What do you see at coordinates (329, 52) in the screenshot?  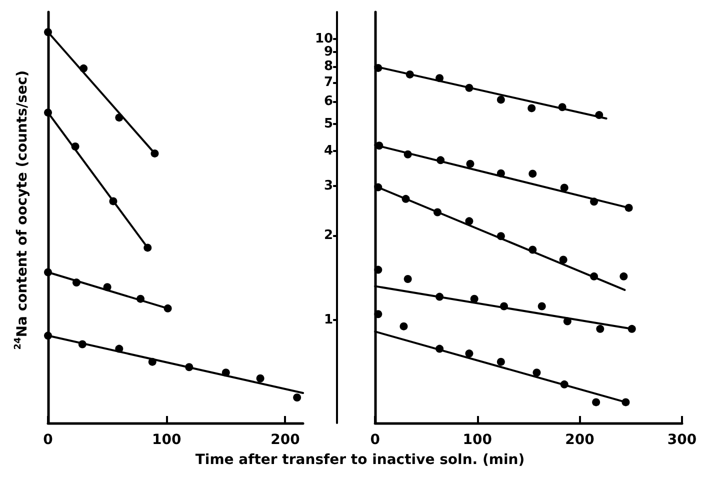 I see `y-tick-label: 9` at bounding box center [329, 52].